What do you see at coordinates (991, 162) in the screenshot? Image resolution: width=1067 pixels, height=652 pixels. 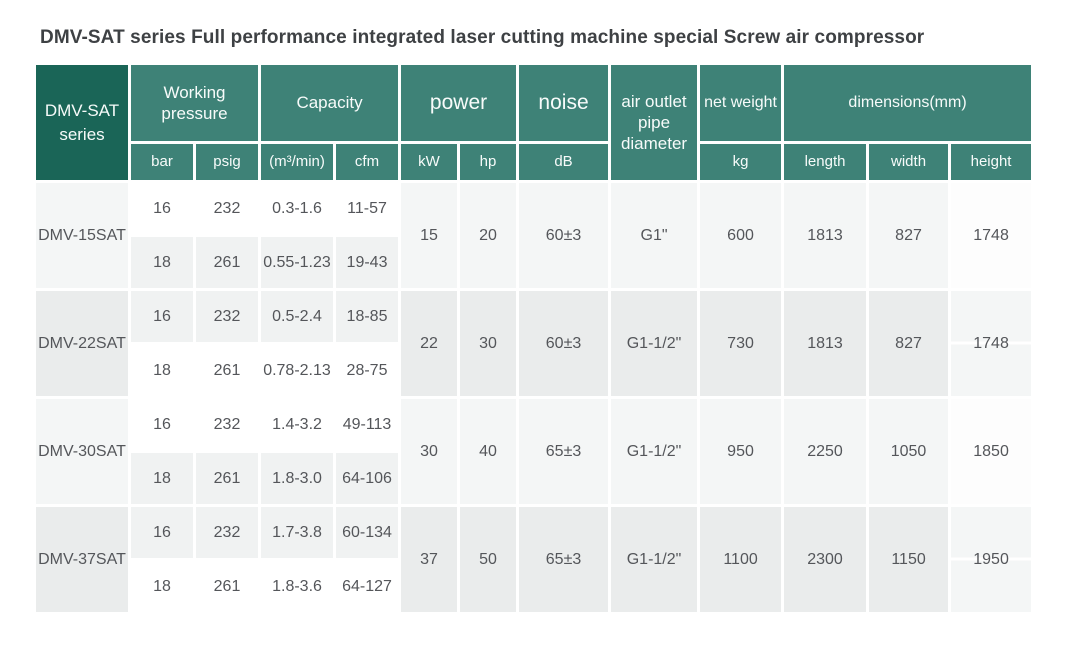 I see `header-unit-height: height` at bounding box center [991, 162].